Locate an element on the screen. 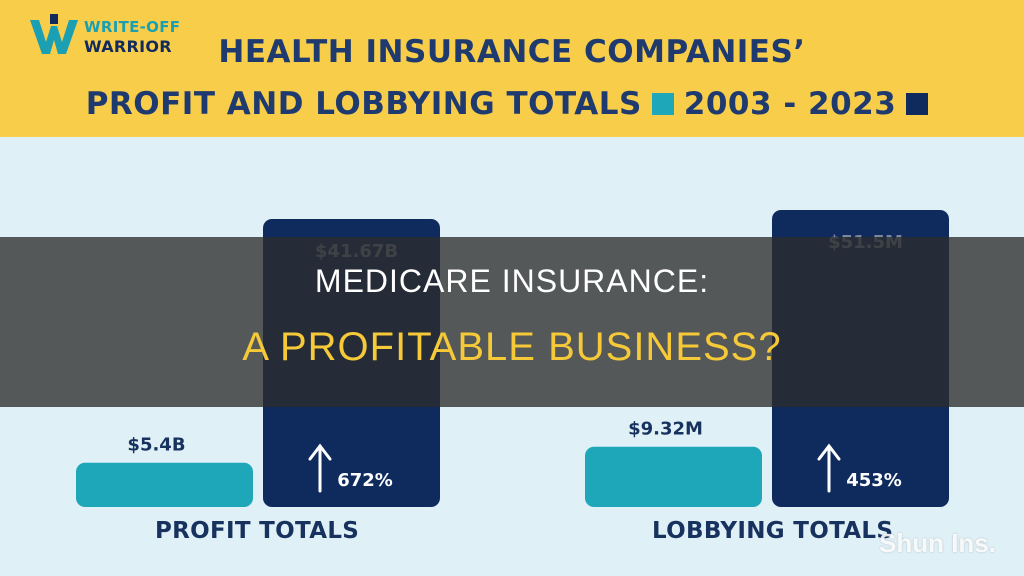 Image resolution: width=1024 pixels, height=576 pixels. legend-square-end-icon is located at coordinates (917, 104).